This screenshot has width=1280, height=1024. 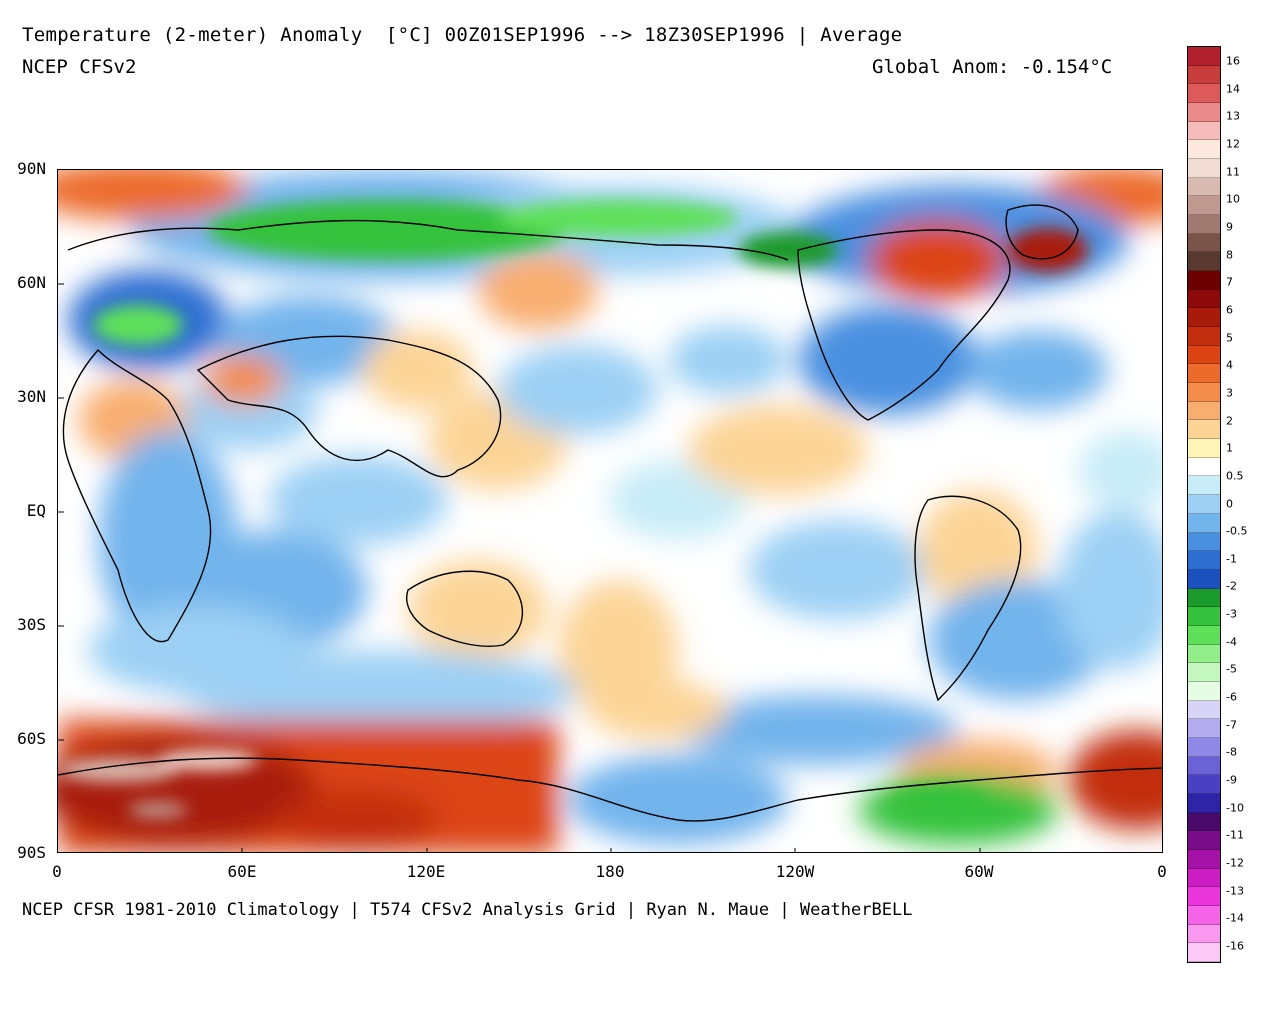 What do you see at coordinates (1233, 61) in the screenshot?
I see `legend-label: 16` at bounding box center [1233, 61].